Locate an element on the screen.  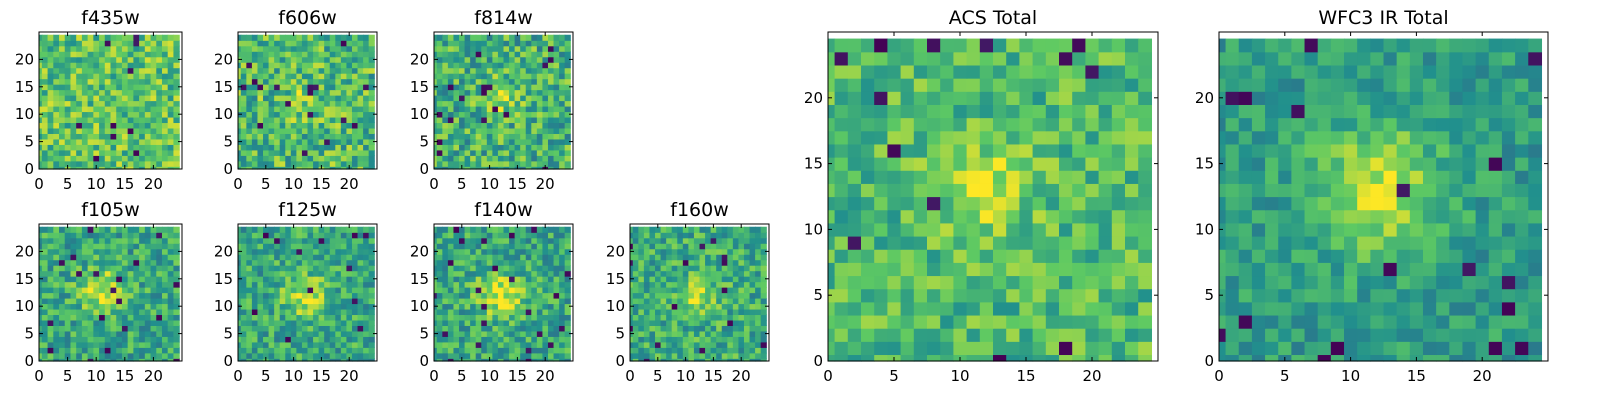
x-tick-label: 15 is located at coordinates (321, 184).